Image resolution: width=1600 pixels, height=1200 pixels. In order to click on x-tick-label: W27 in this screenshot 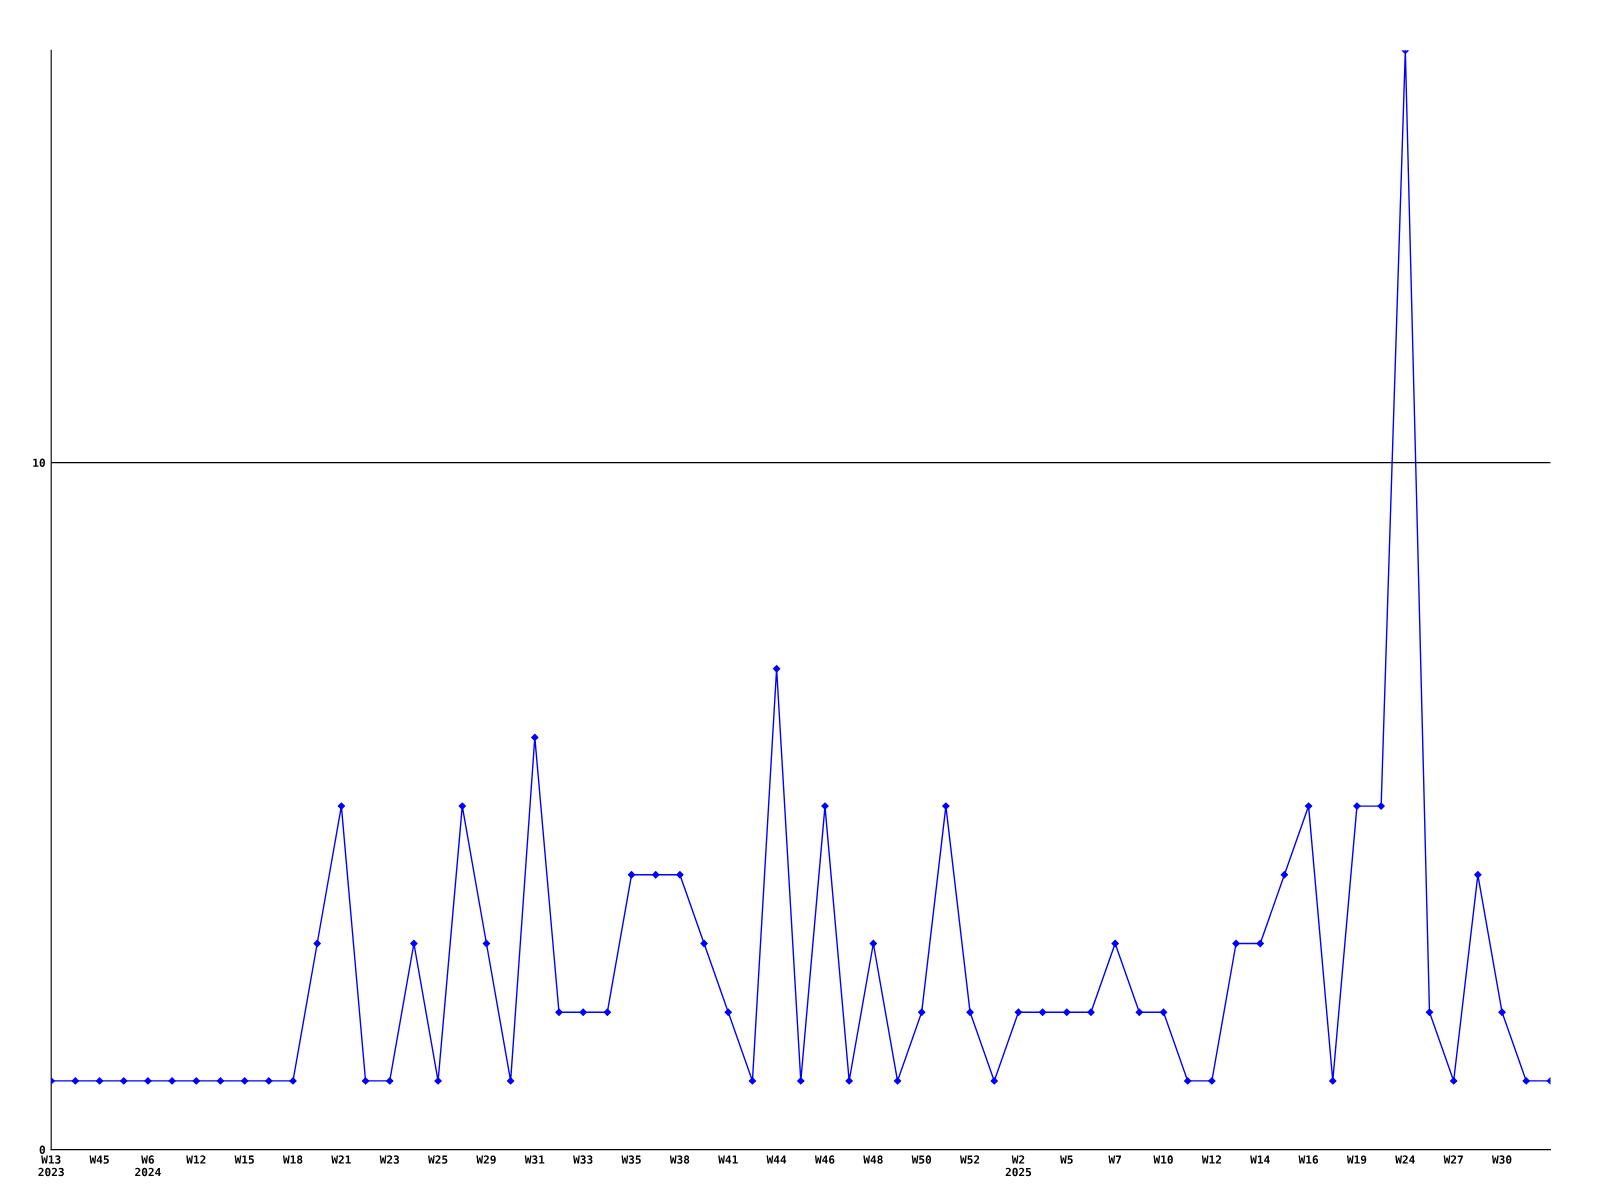, I will do `click(1453, 1159)`.